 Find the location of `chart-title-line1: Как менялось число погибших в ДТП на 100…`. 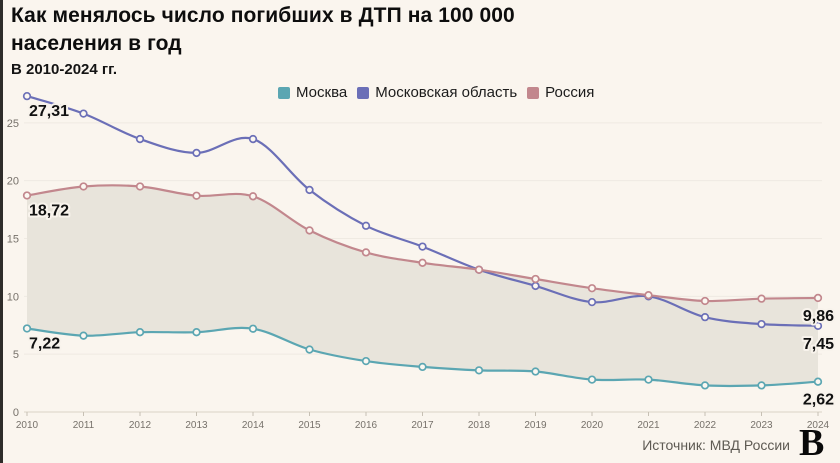

chart-title-line1: Как менялось число погибших в ДТП на 100… is located at coordinates (263, 15).